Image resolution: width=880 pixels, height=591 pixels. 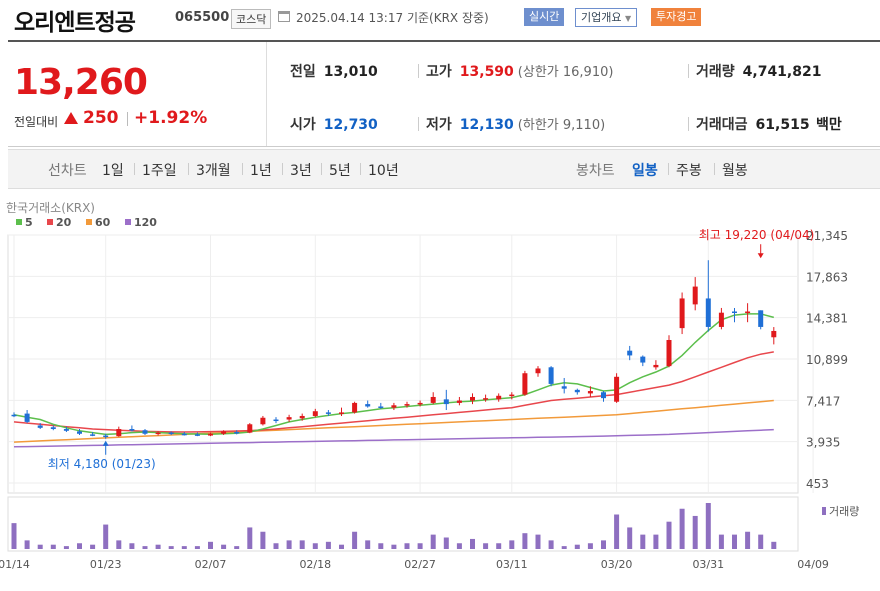 I want to click on company-overview-button: 기업개요 ▼, so click(x=606, y=17).